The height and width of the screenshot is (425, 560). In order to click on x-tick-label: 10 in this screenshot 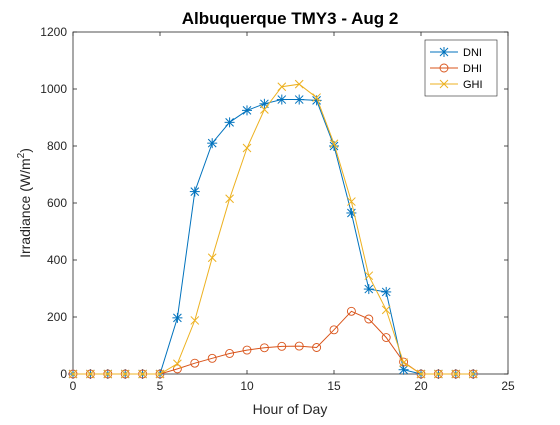, I will do `click(247, 386)`.